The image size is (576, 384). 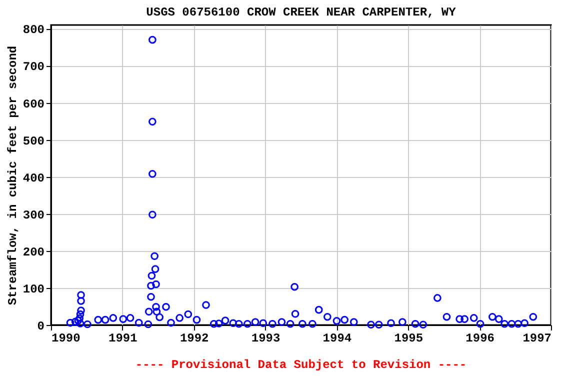 I want to click on text: ---- Provisional Data Subject to Revision ----, so click(x=301, y=365).